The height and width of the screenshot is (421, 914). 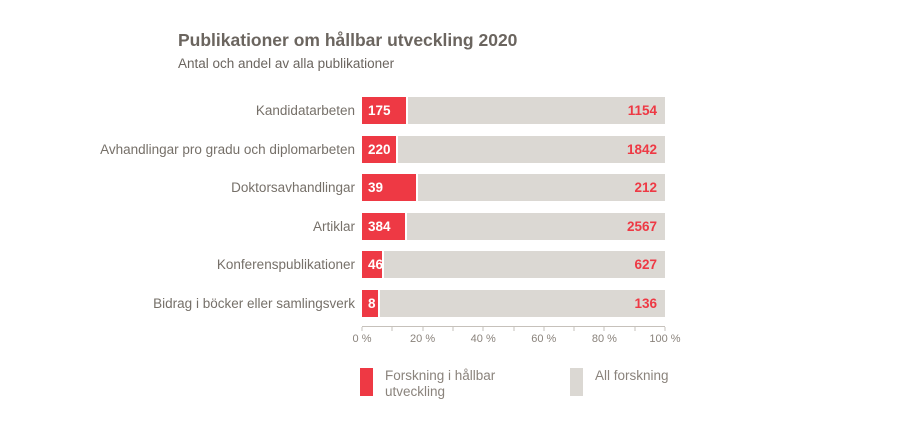 I want to click on chart-row: Artiklar 384 2567, so click(x=332, y=226).